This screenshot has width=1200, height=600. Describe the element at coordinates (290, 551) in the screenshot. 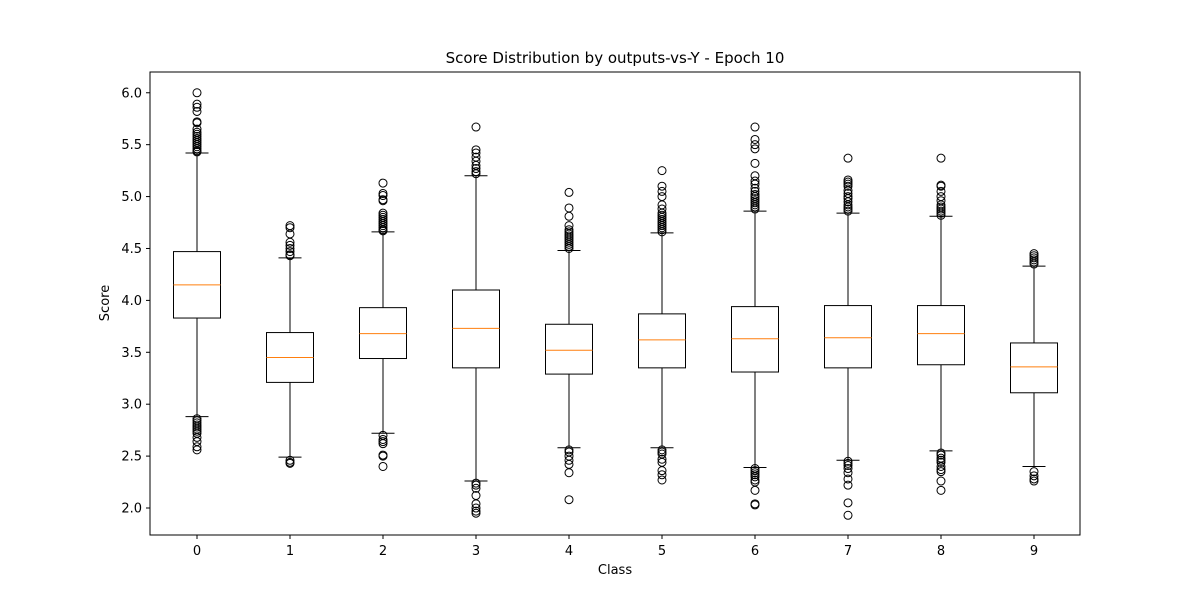

I see `x-tick-label: 1` at that location.